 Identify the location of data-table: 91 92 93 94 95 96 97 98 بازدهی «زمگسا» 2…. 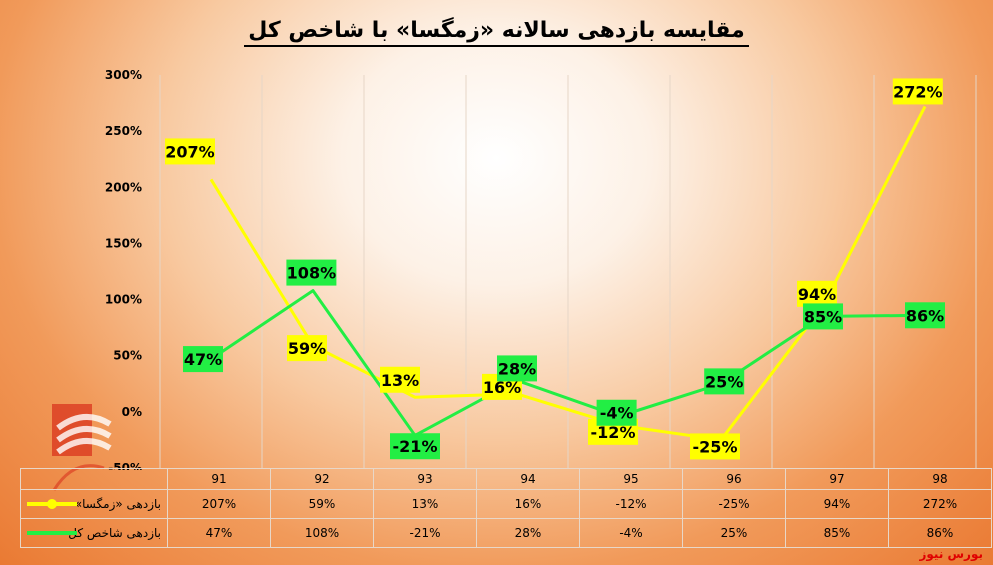
(506, 508).